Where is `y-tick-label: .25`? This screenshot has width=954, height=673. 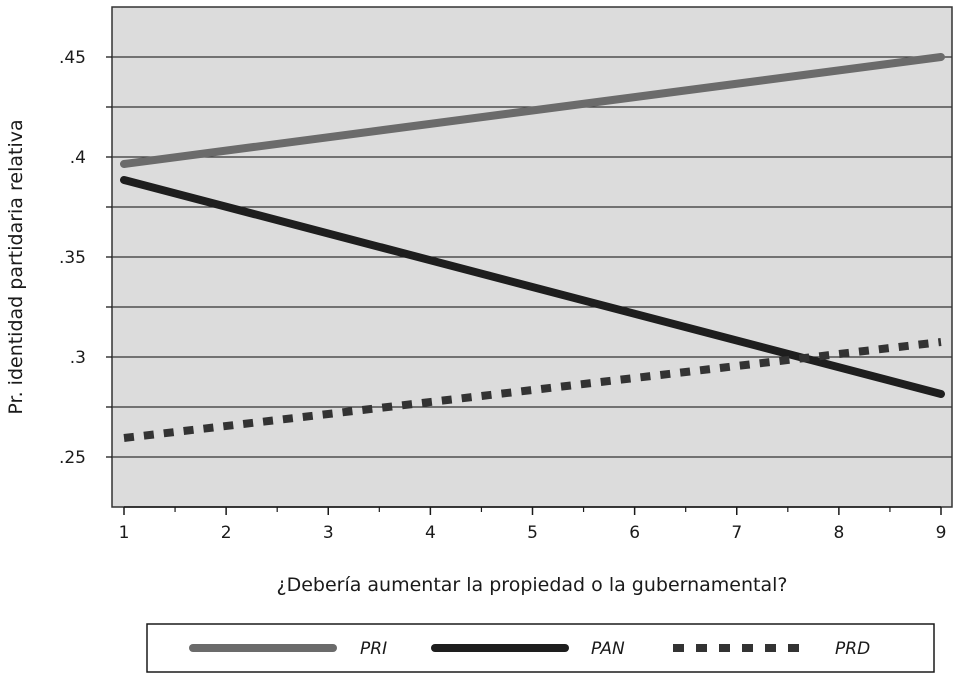 y-tick-label: .25 is located at coordinates (72, 458).